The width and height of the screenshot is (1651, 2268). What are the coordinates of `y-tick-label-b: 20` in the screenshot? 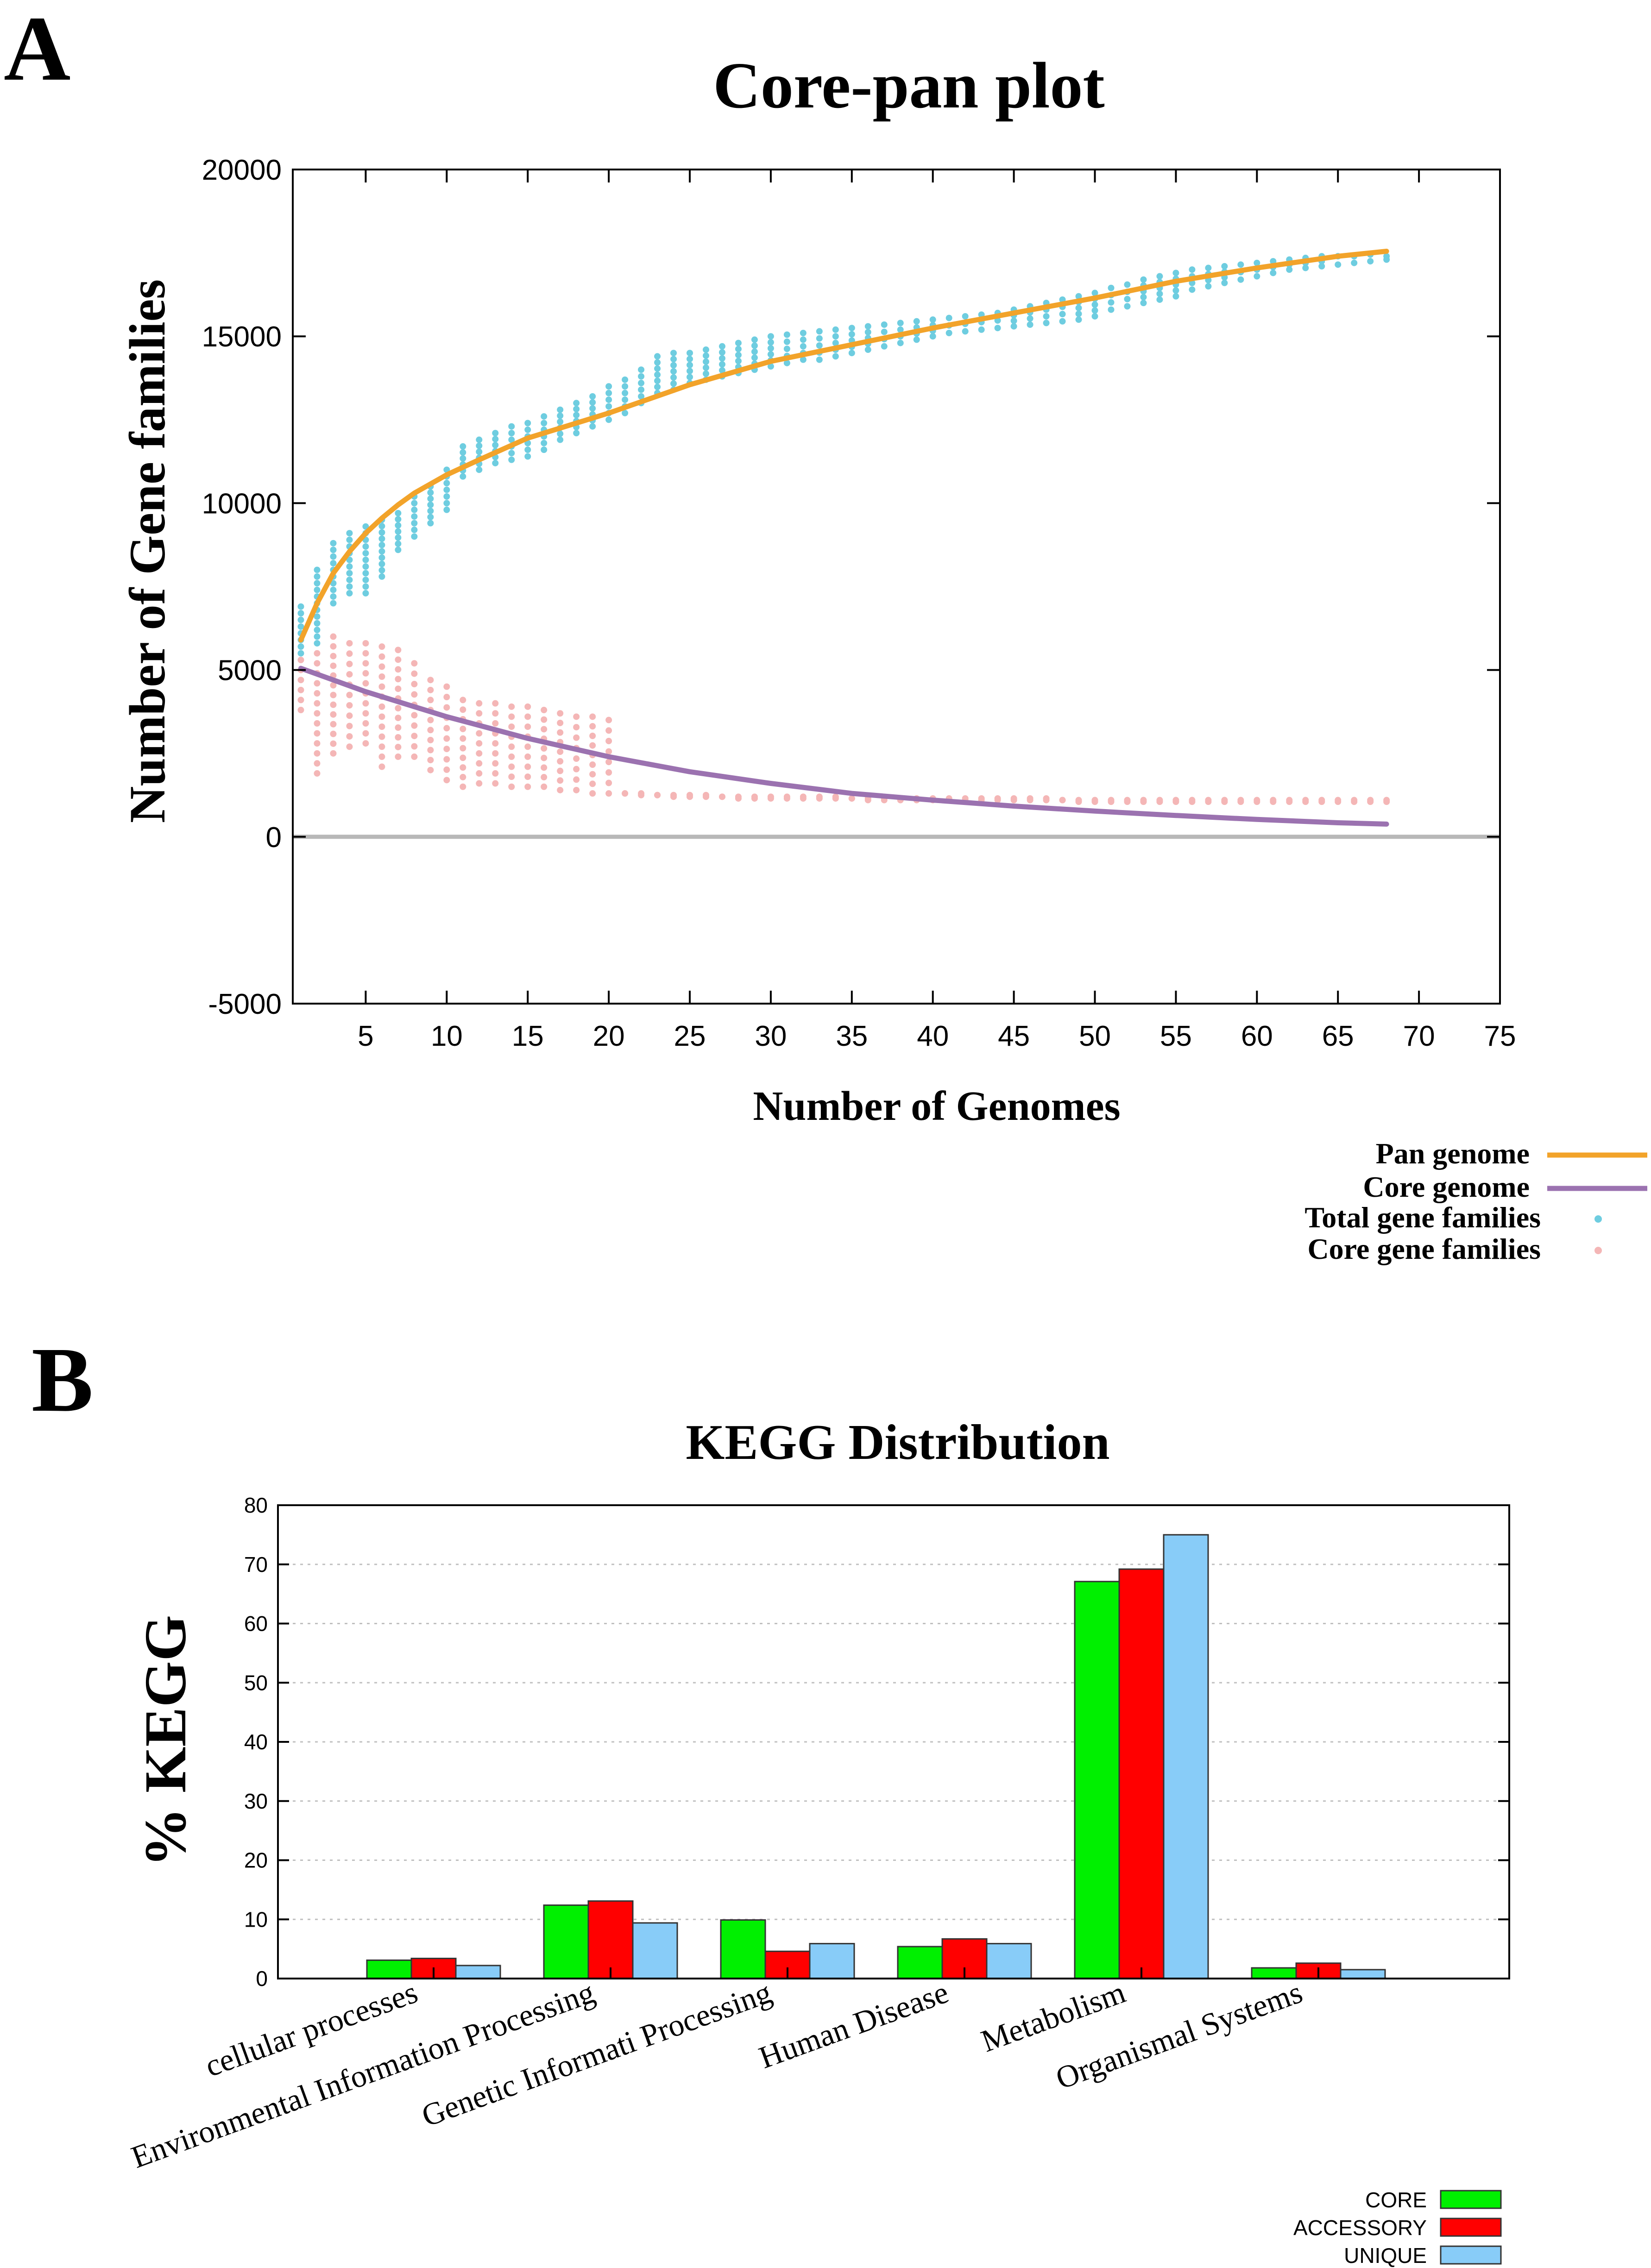 It's located at (256, 1860).